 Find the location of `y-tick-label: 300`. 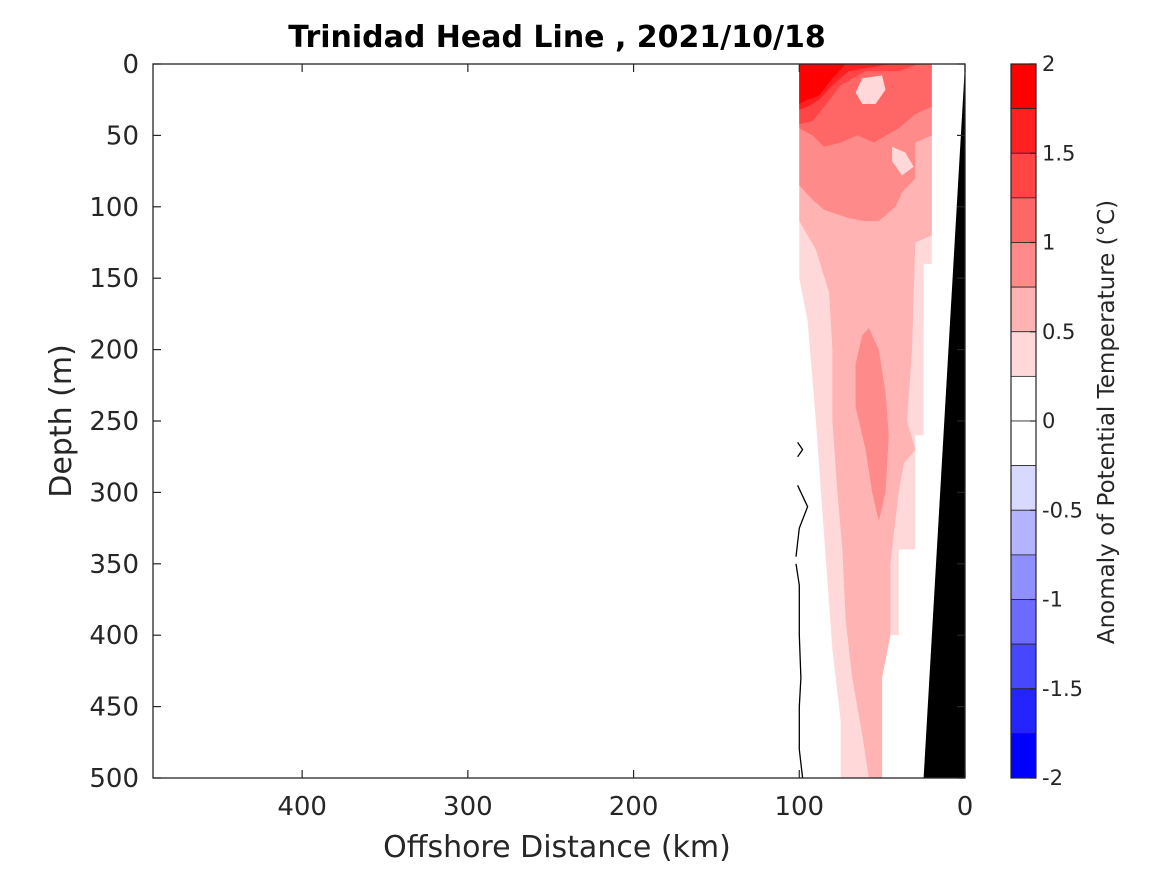

y-tick-label: 300 is located at coordinates (114, 493).